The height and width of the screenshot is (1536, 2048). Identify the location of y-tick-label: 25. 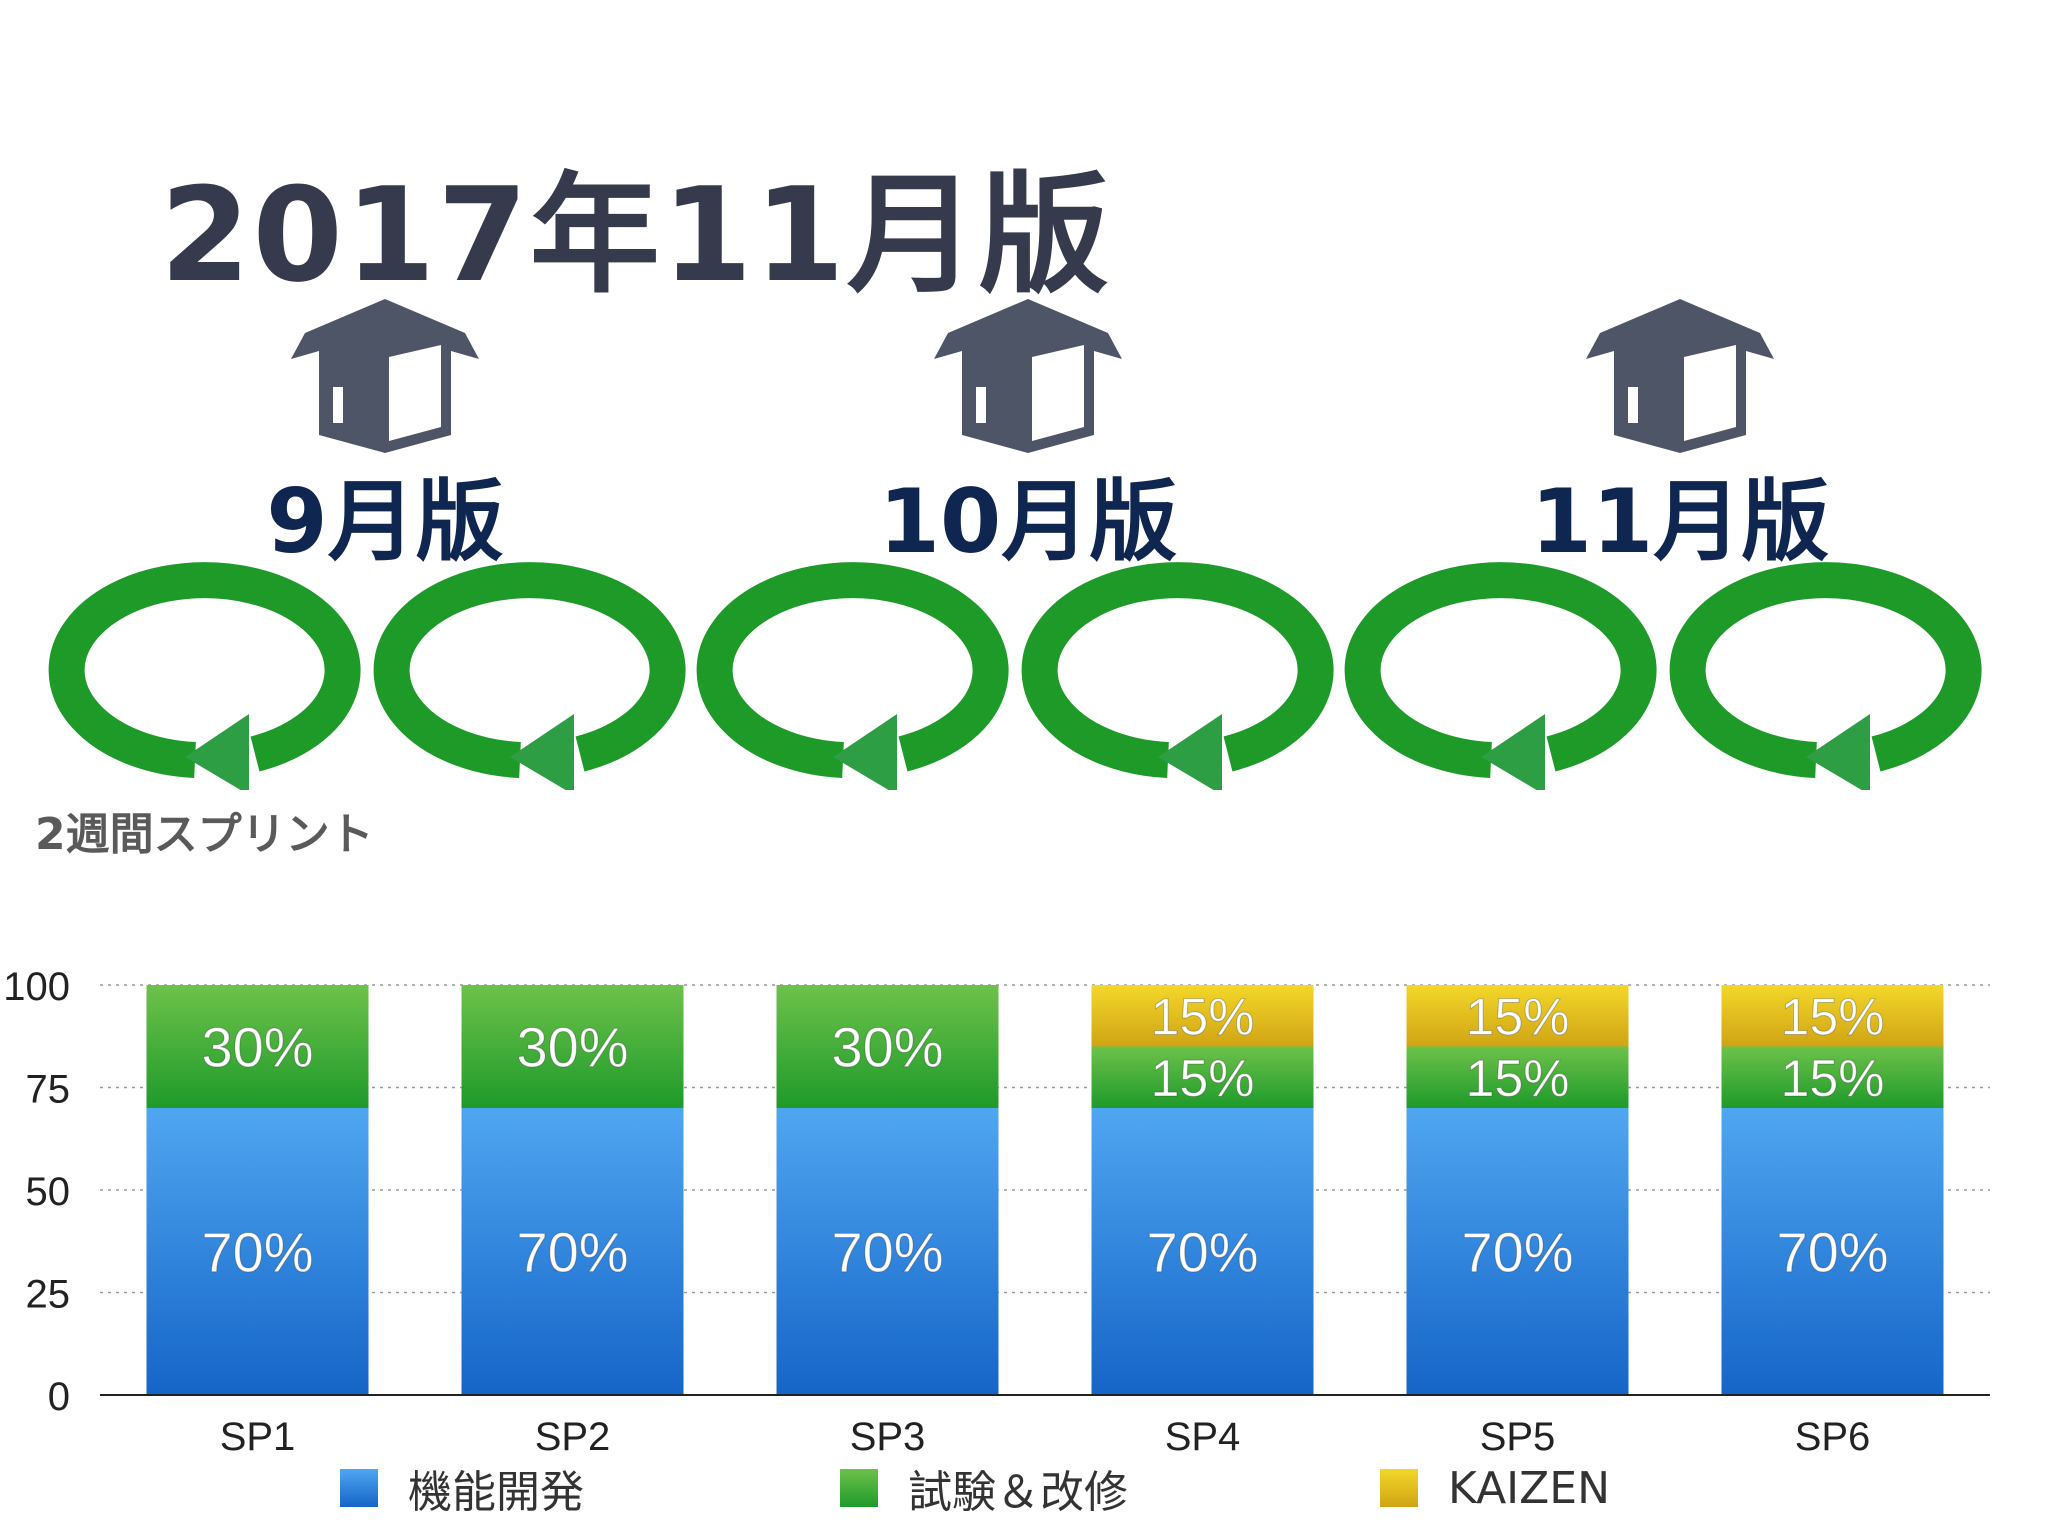
(48, 1295).